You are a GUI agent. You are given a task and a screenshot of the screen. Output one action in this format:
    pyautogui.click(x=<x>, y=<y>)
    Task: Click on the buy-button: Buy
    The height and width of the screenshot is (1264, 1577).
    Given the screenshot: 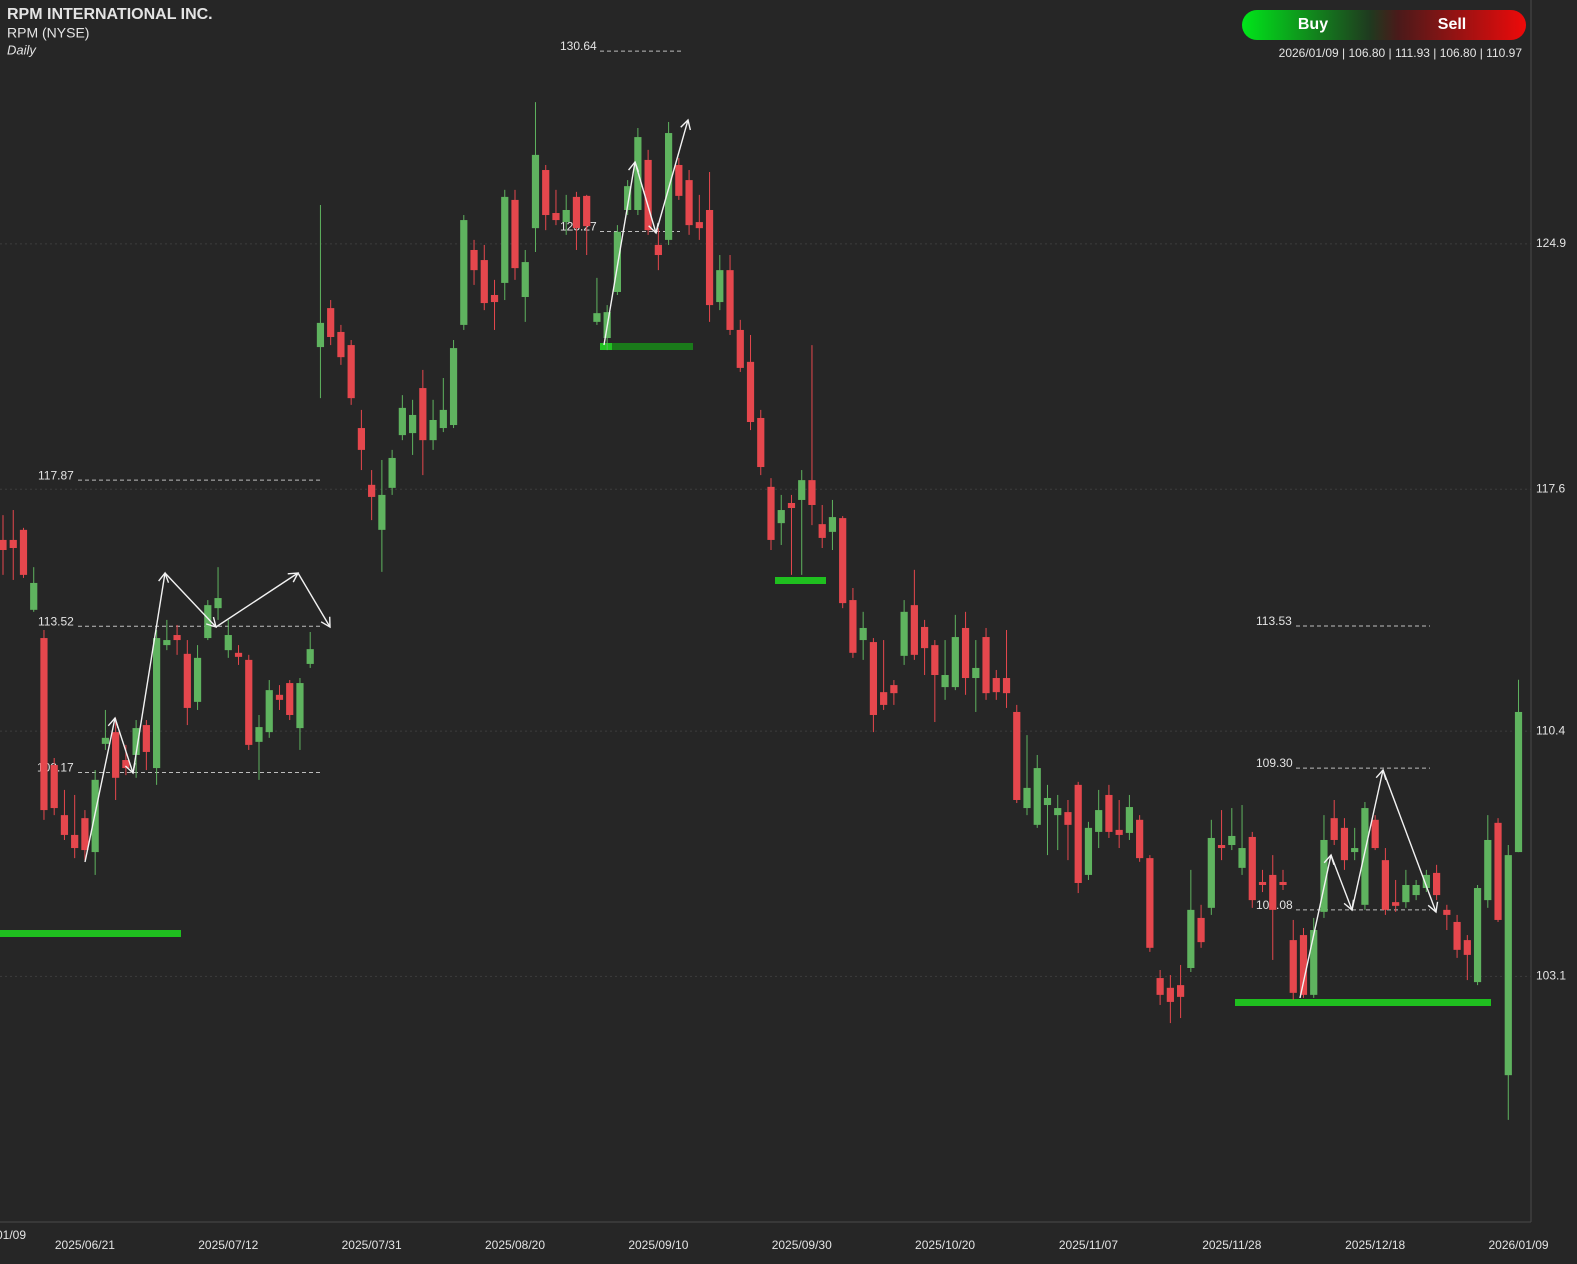 What is the action you would take?
    pyautogui.click(x=1313, y=24)
    